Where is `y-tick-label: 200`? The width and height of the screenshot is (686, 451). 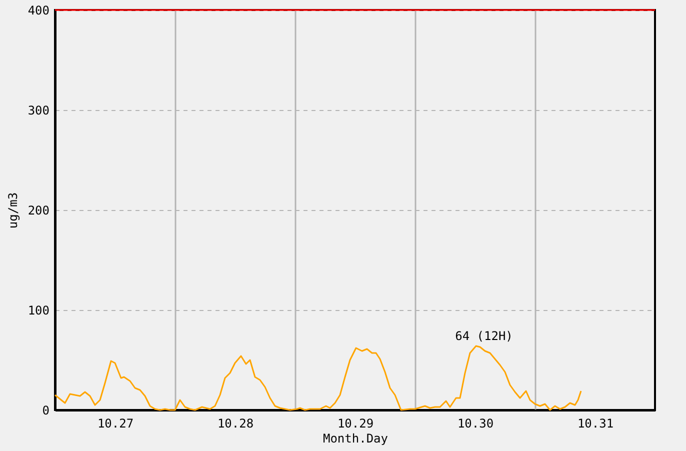 y-tick-label: 200 is located at coordinates (39, 211).